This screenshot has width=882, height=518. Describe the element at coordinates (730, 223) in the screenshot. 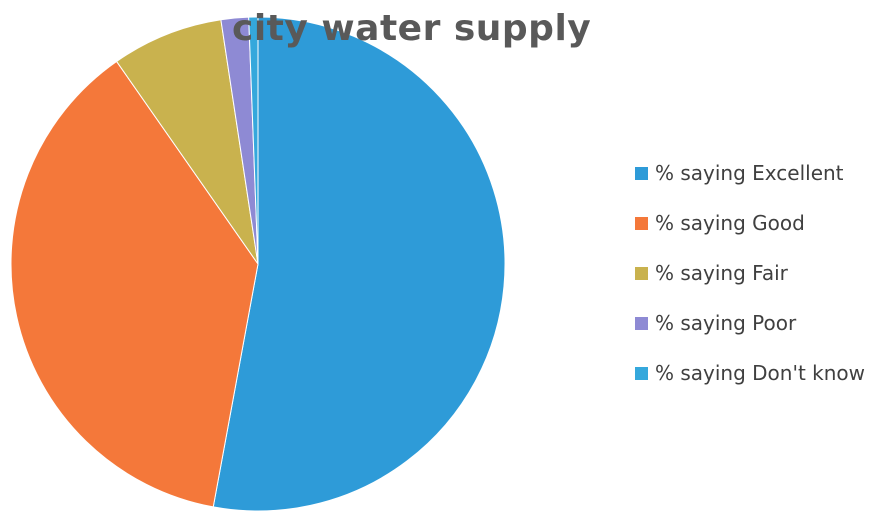

I see `legend-label: % saying Good` at that location.